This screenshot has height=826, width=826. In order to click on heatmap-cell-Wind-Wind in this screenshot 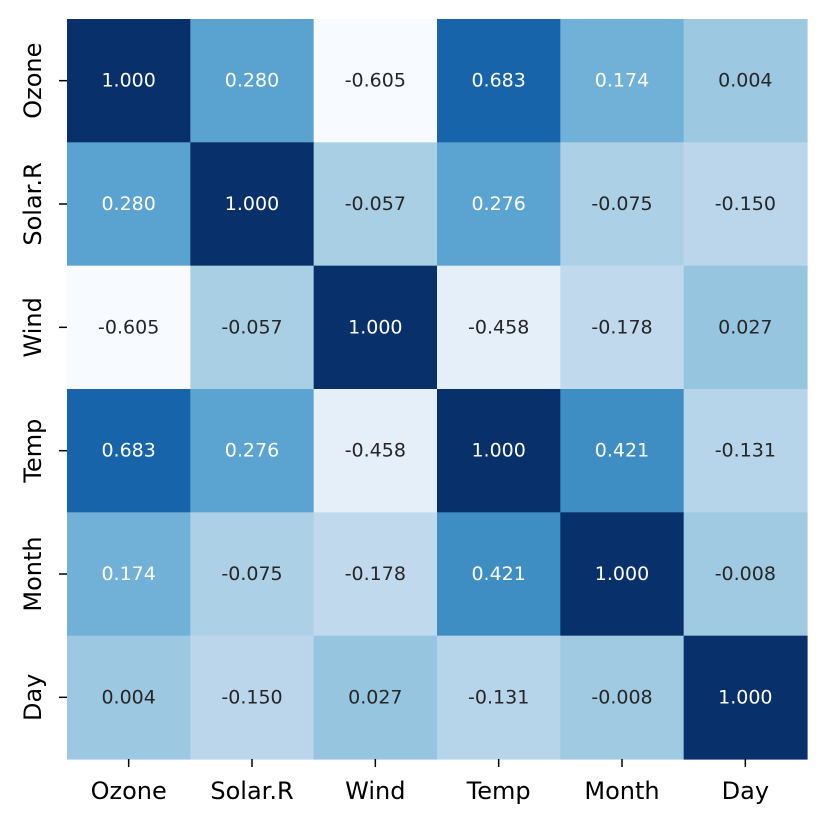, I will do `click(375, 327)`.